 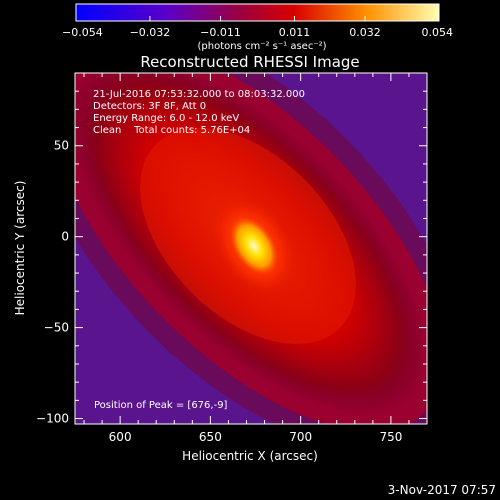 What do you see at coordinates (150, 32) in the screenshot?
I see `colorbar-tick-label: −0.032` at bounding box center [150, 32].